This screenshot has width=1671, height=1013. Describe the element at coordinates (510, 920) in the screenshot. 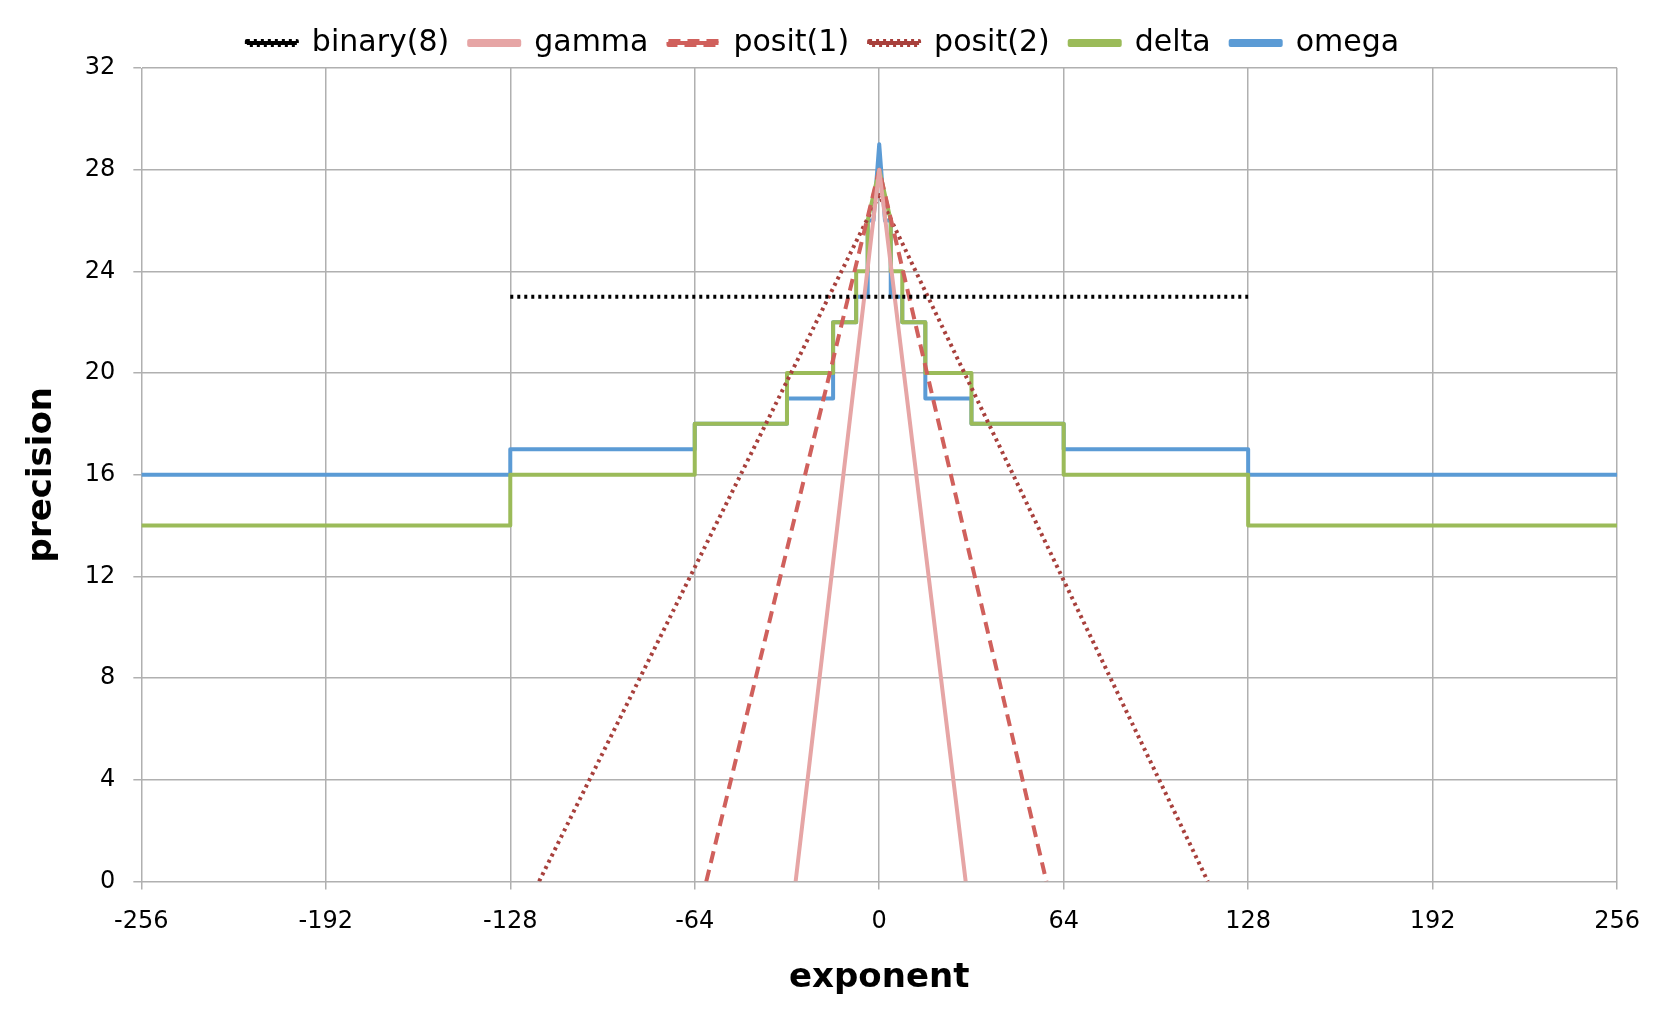

I see `x-tick-label: -128` at that location.